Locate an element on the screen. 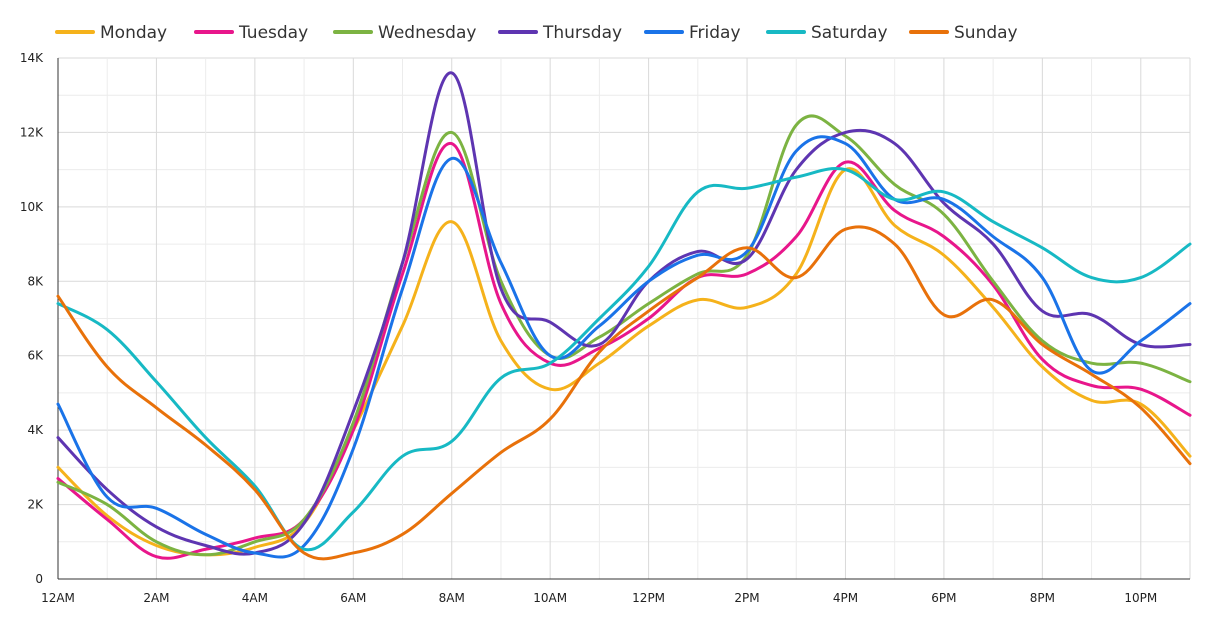 Image resolution: width=1225 pixels, height=635 pixels. y-tick-label: 10K is located at coordinates (32, 207).